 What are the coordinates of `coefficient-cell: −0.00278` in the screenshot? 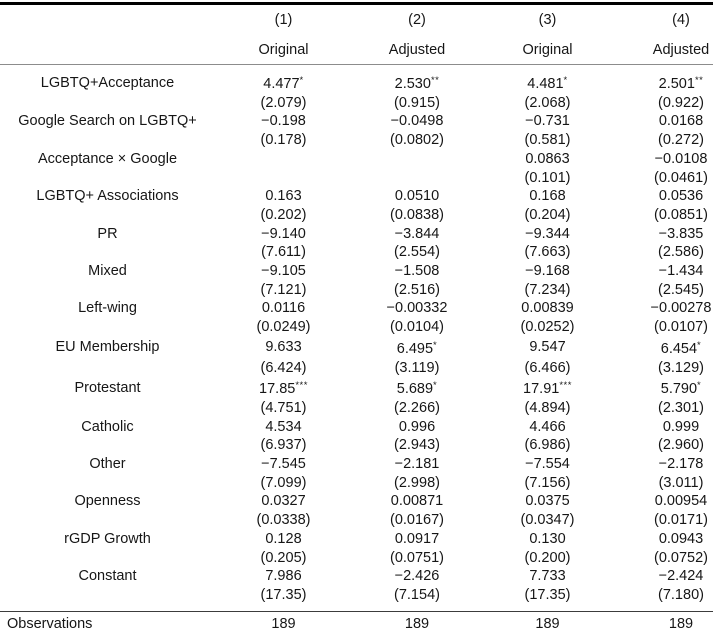 It's located at (681, 308).